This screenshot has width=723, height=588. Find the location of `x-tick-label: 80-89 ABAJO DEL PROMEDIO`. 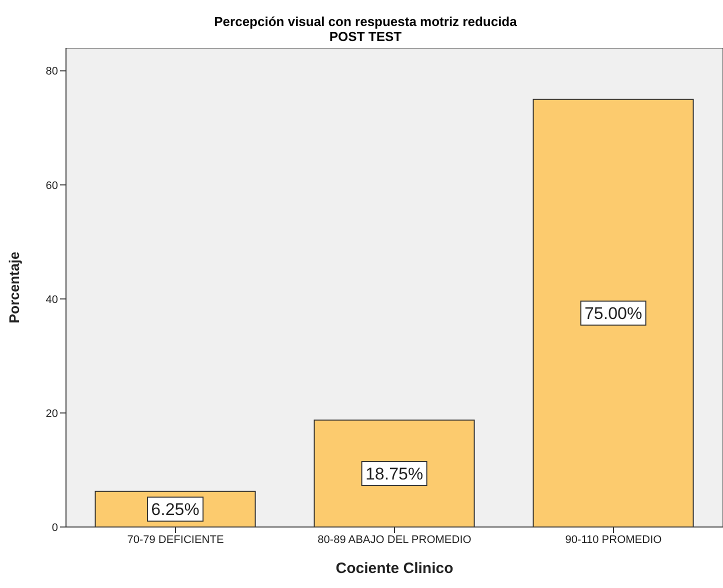

x-tick-label: 80-89 ABAJO DEL PROMEDIO is located at coordinates (395, 540).